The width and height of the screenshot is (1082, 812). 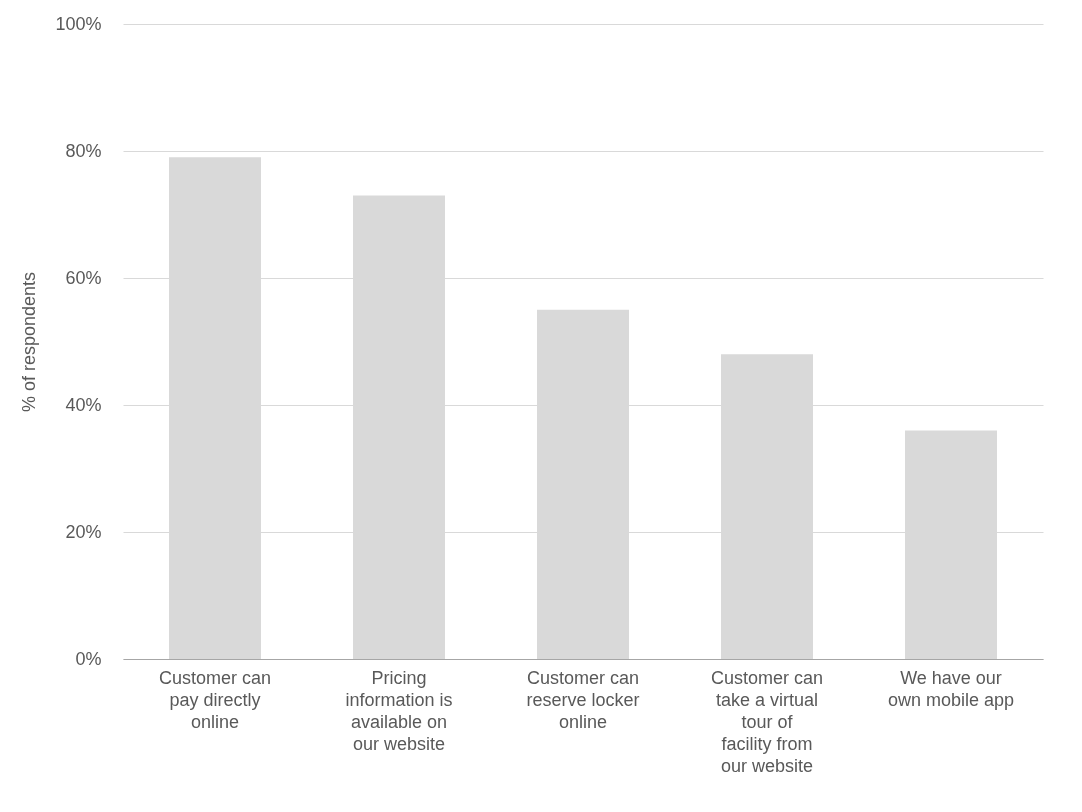 I want to click on y-tick-label: 60%, so click(x=83, y=277).